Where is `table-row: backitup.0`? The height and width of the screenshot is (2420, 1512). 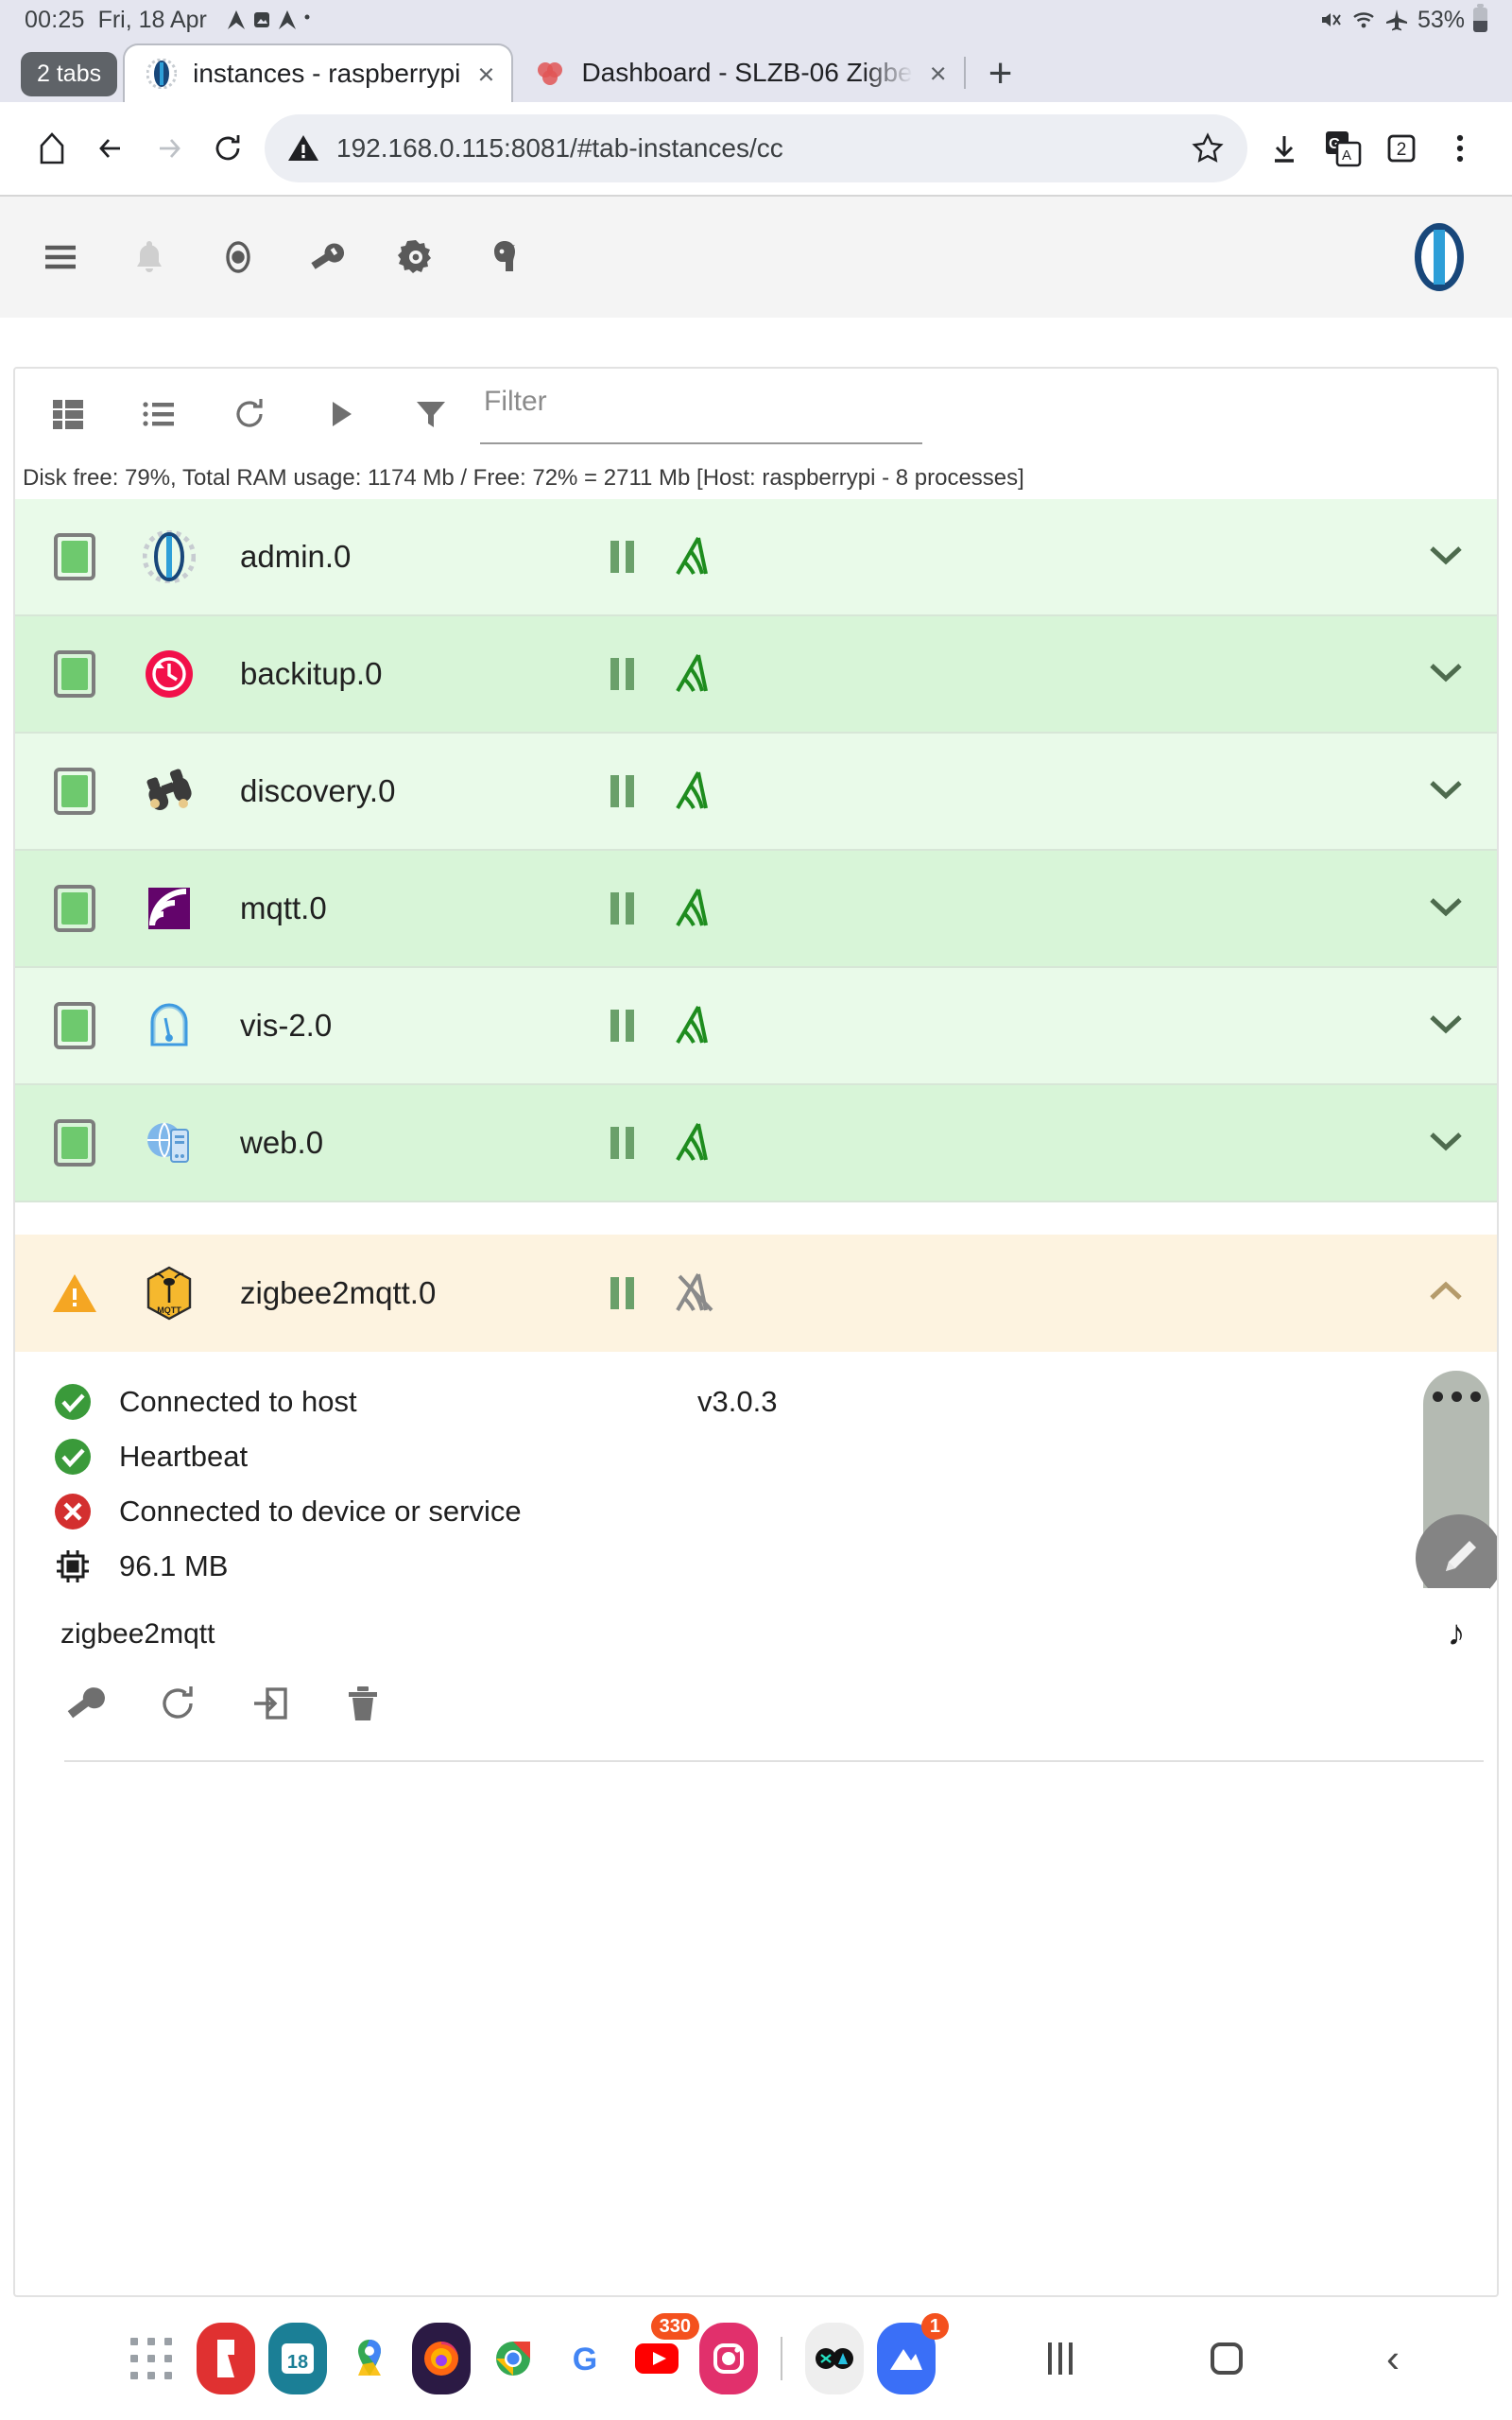 table-row: backitup.0 is located at coordinates (756, 675).